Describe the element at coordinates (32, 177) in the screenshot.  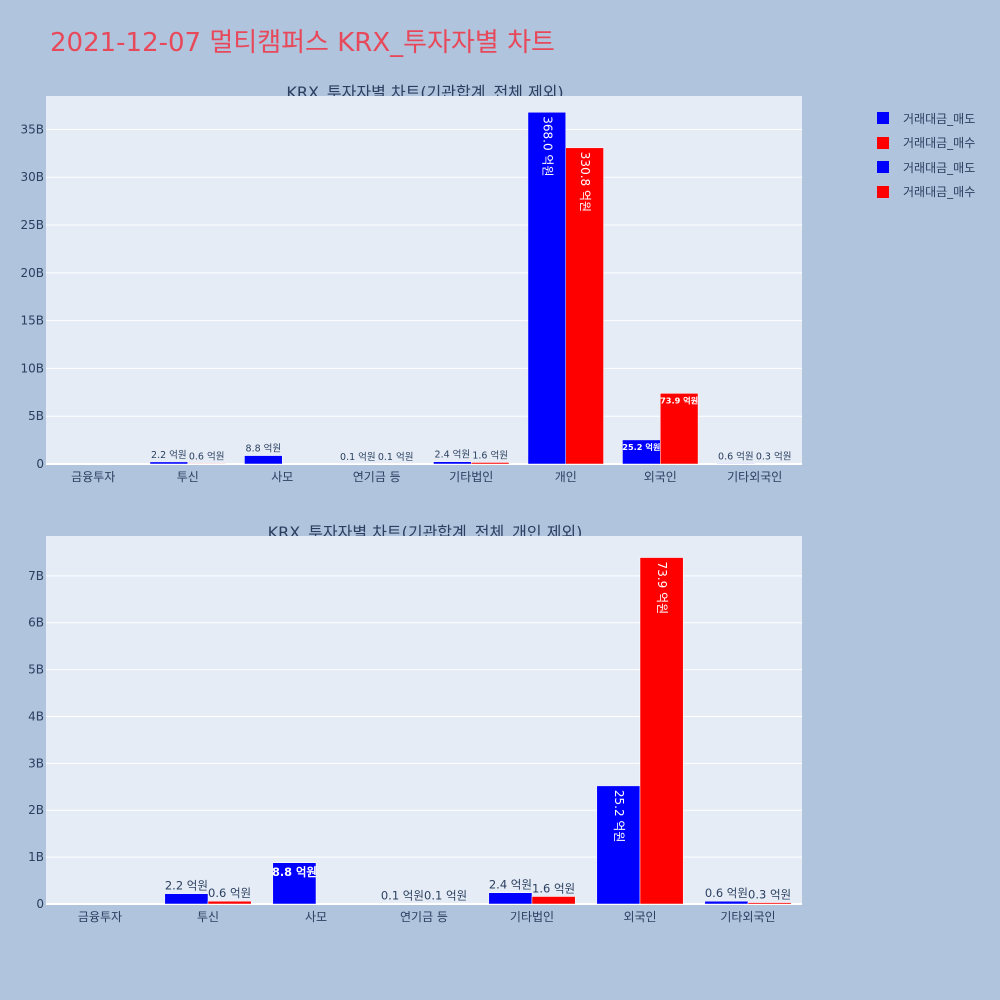
I see `y-tick-label: 30B` at that location.